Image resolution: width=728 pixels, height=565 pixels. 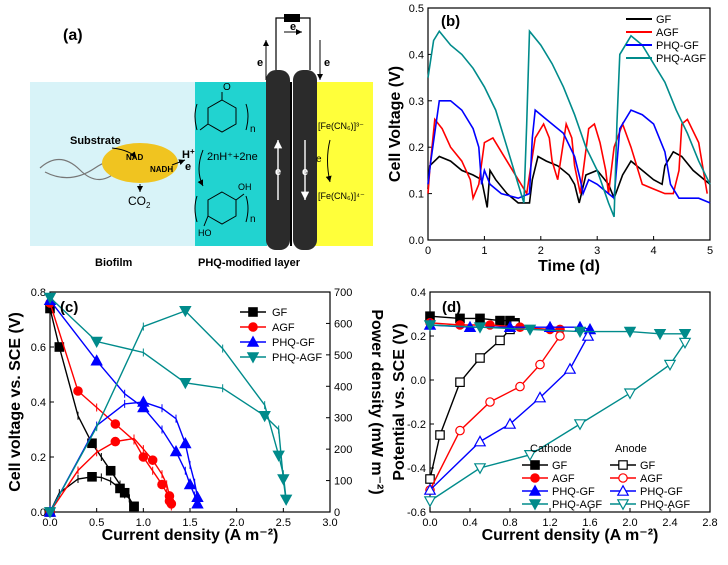 I want to click on series-line-PHQ-GF, so click(x=569, y=152).